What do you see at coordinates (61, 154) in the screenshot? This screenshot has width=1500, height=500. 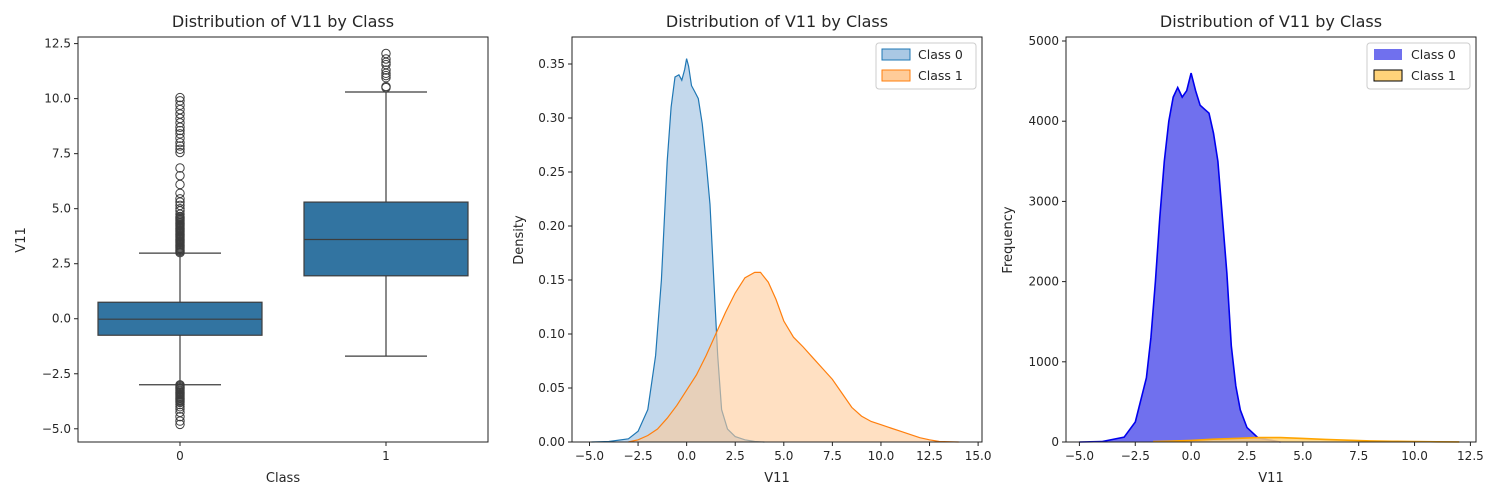 I see `y-tick-label: 7.5` at bounding box center [61, 154].